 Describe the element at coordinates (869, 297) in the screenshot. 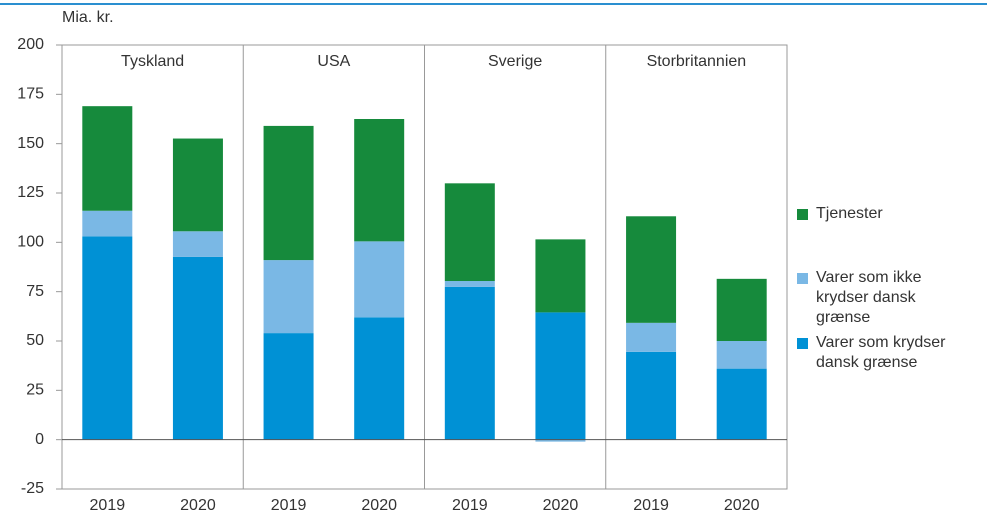

I see `legend-label: Varer som ikke krydser dansk grænse` at that location.